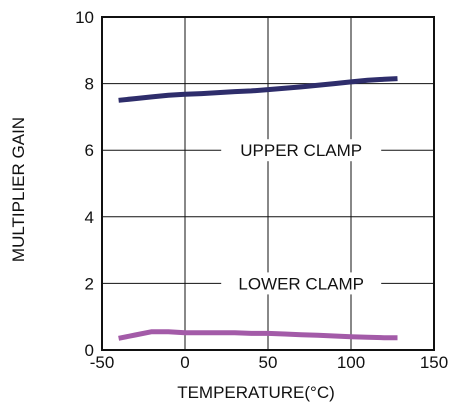 The image size is (449, 412). What do you see at coordinates (84, 17) in the screenshot?
I see `y-tick-label: 10` at bounding box center [84, 17].